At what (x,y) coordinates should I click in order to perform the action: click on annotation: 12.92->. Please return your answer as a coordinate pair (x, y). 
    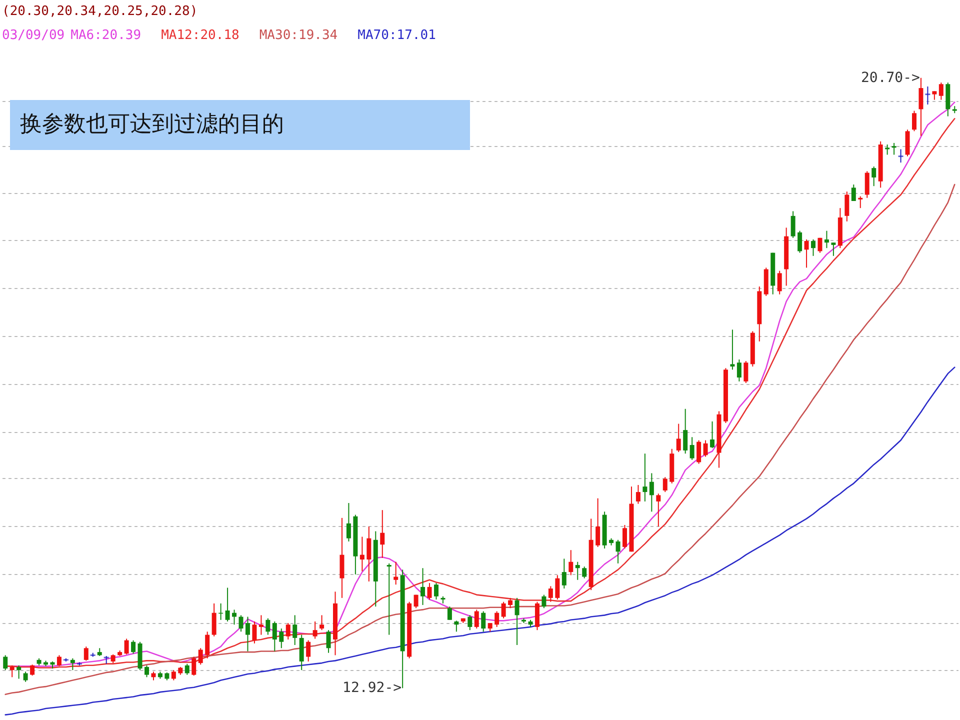
    Looking at the image, I should click on (372, 688).